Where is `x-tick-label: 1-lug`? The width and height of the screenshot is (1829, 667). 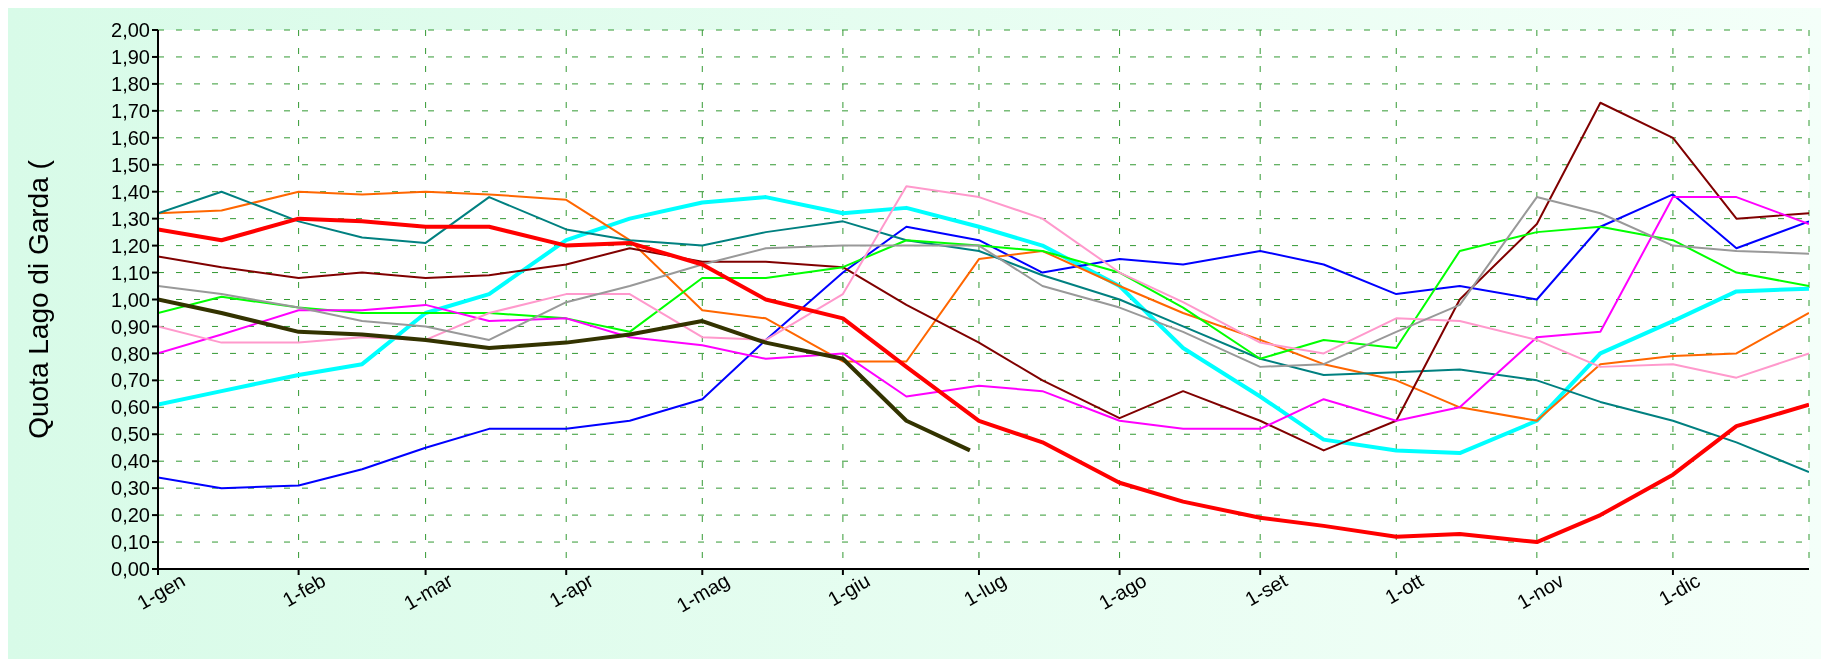
x-tick-label: 1-lug is located at coordinates (985, 590).